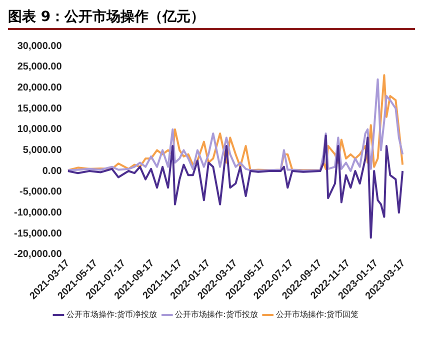 Image resolution: width=423 pixels, height=342 pixels. I want to click on y-tick-label: 25,000.00, so click(39, 67).